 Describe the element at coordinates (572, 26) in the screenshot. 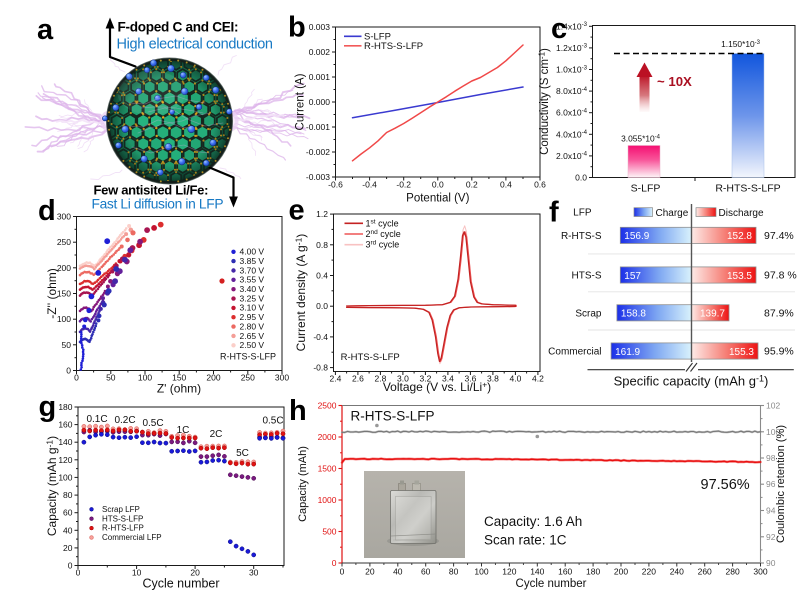

I see `svg-text: 1.4x10-3` at that location.